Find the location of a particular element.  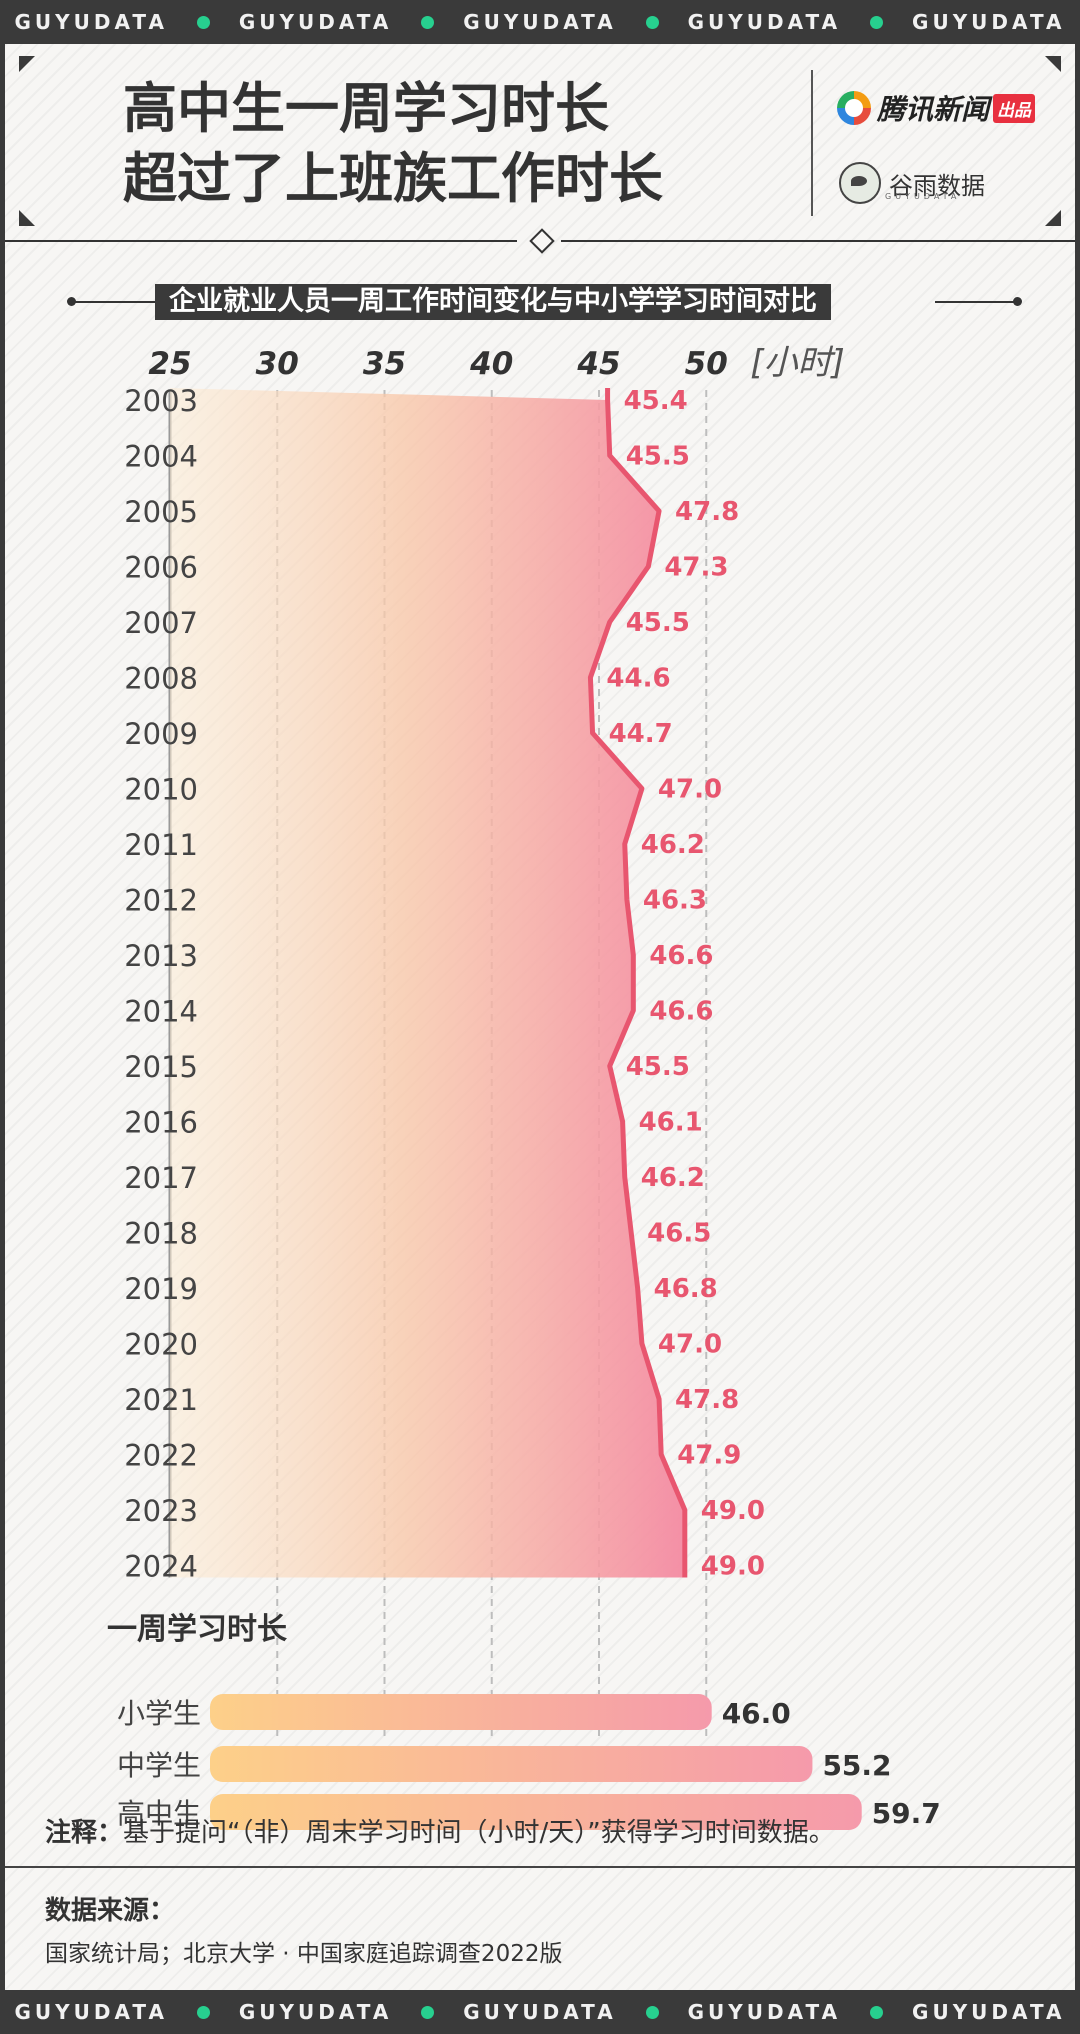

data-label: 47.3 is located at coordinates (696, 568).